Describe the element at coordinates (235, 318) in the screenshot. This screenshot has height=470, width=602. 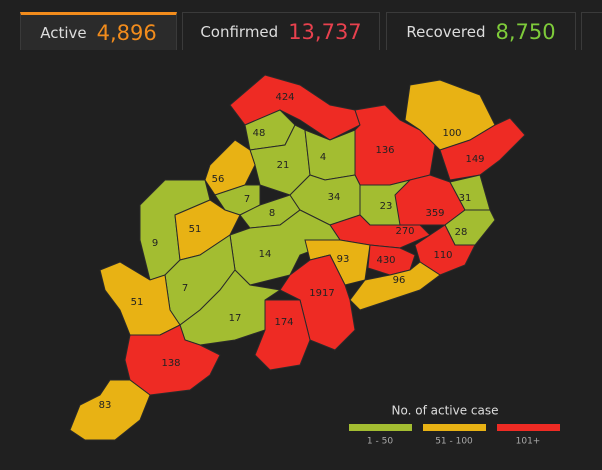
I see `district-label: 17` at that location.